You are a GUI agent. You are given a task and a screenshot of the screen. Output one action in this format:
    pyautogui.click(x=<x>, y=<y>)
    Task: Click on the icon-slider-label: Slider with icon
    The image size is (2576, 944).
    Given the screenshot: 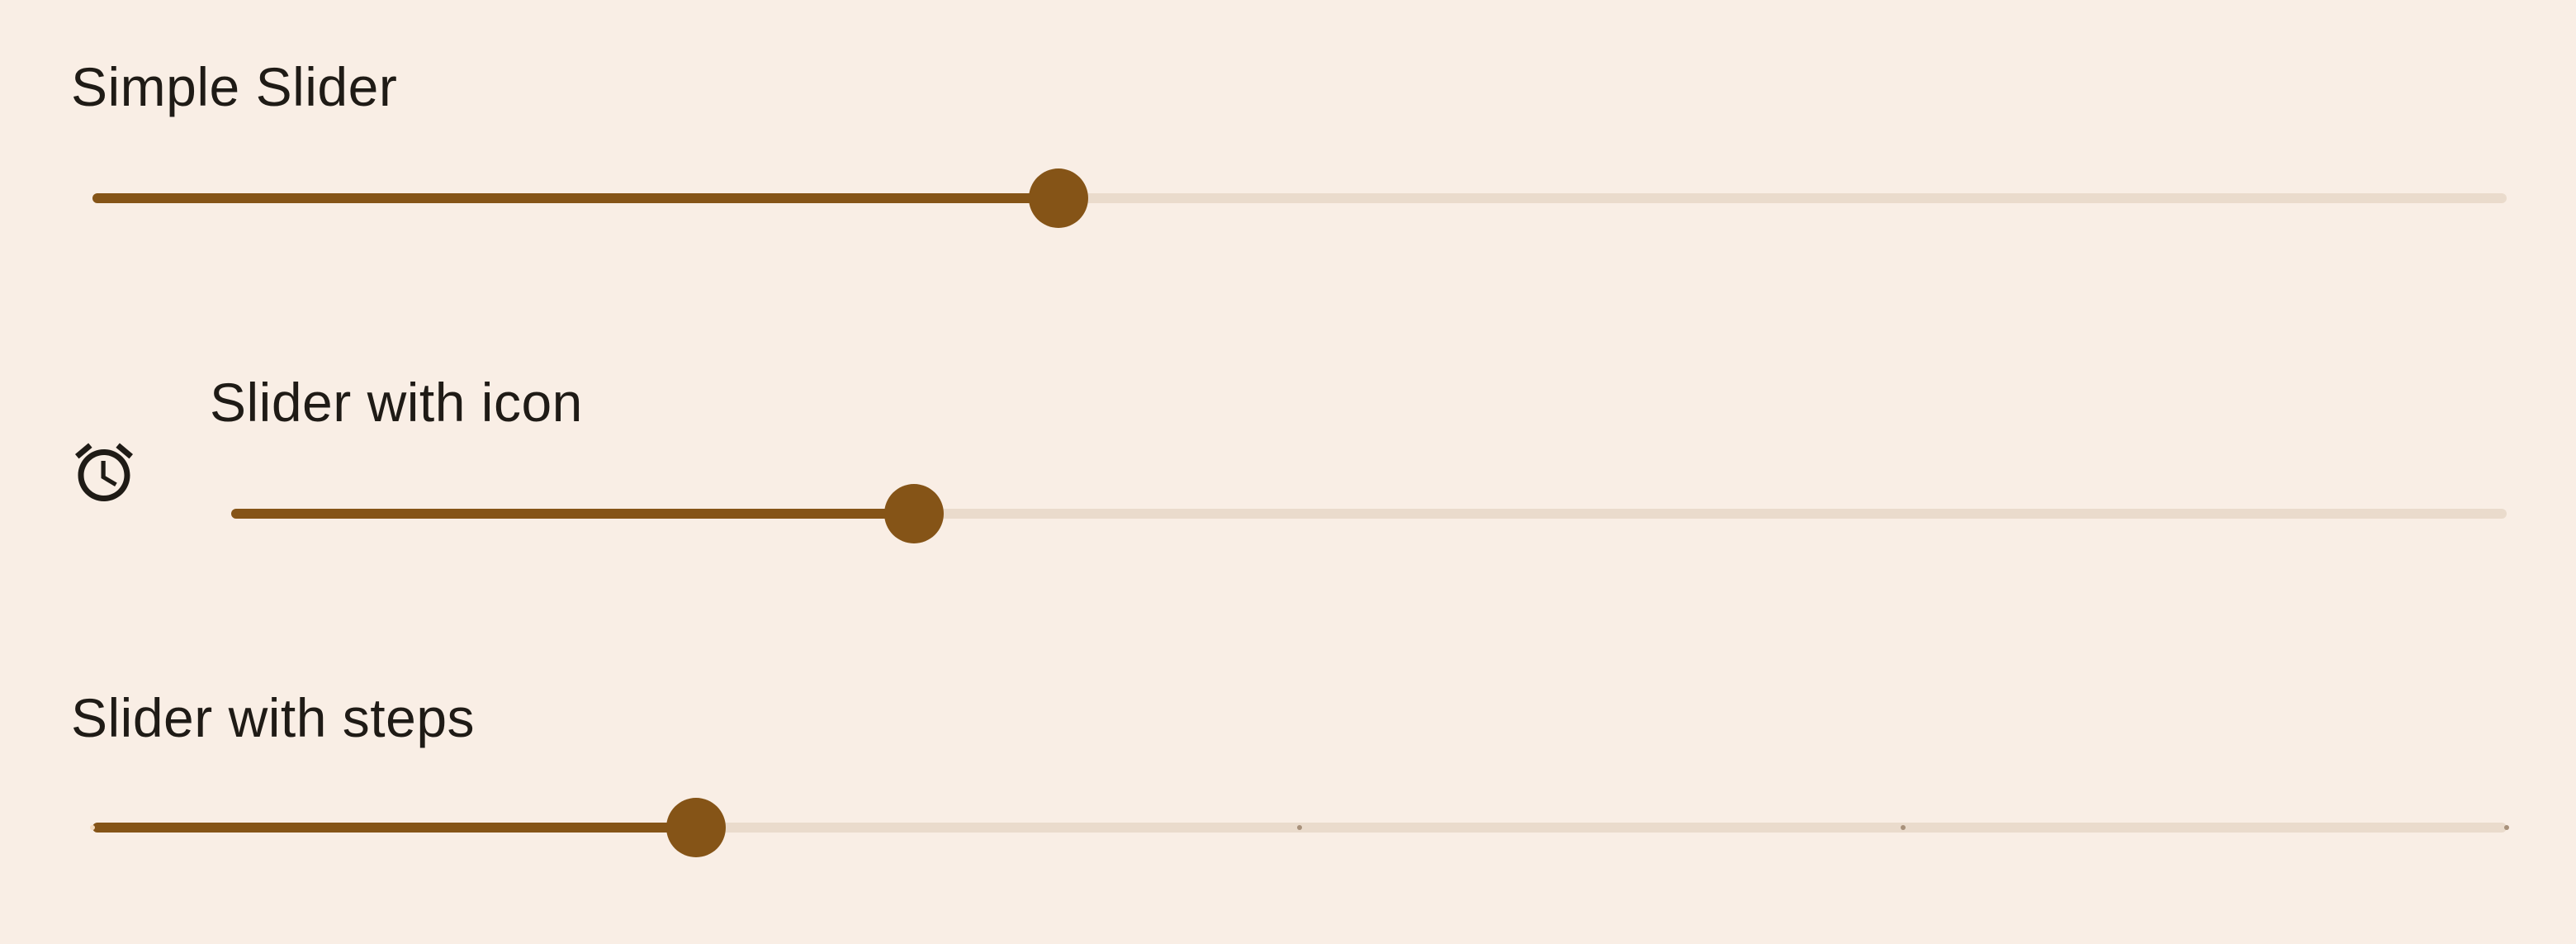 What is the action you would take?
    pyautogui.click(x=396, y=402)
    